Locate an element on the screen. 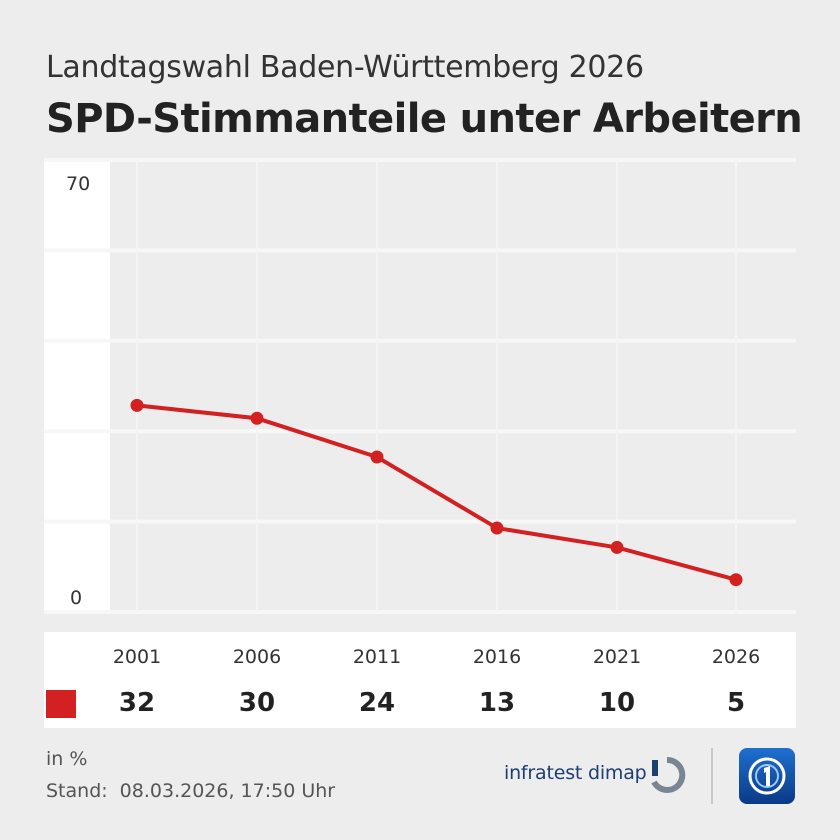 The height and width of the screenshot is (840, 840). y-tick-label: 0 is located at coordinates (76, 598).